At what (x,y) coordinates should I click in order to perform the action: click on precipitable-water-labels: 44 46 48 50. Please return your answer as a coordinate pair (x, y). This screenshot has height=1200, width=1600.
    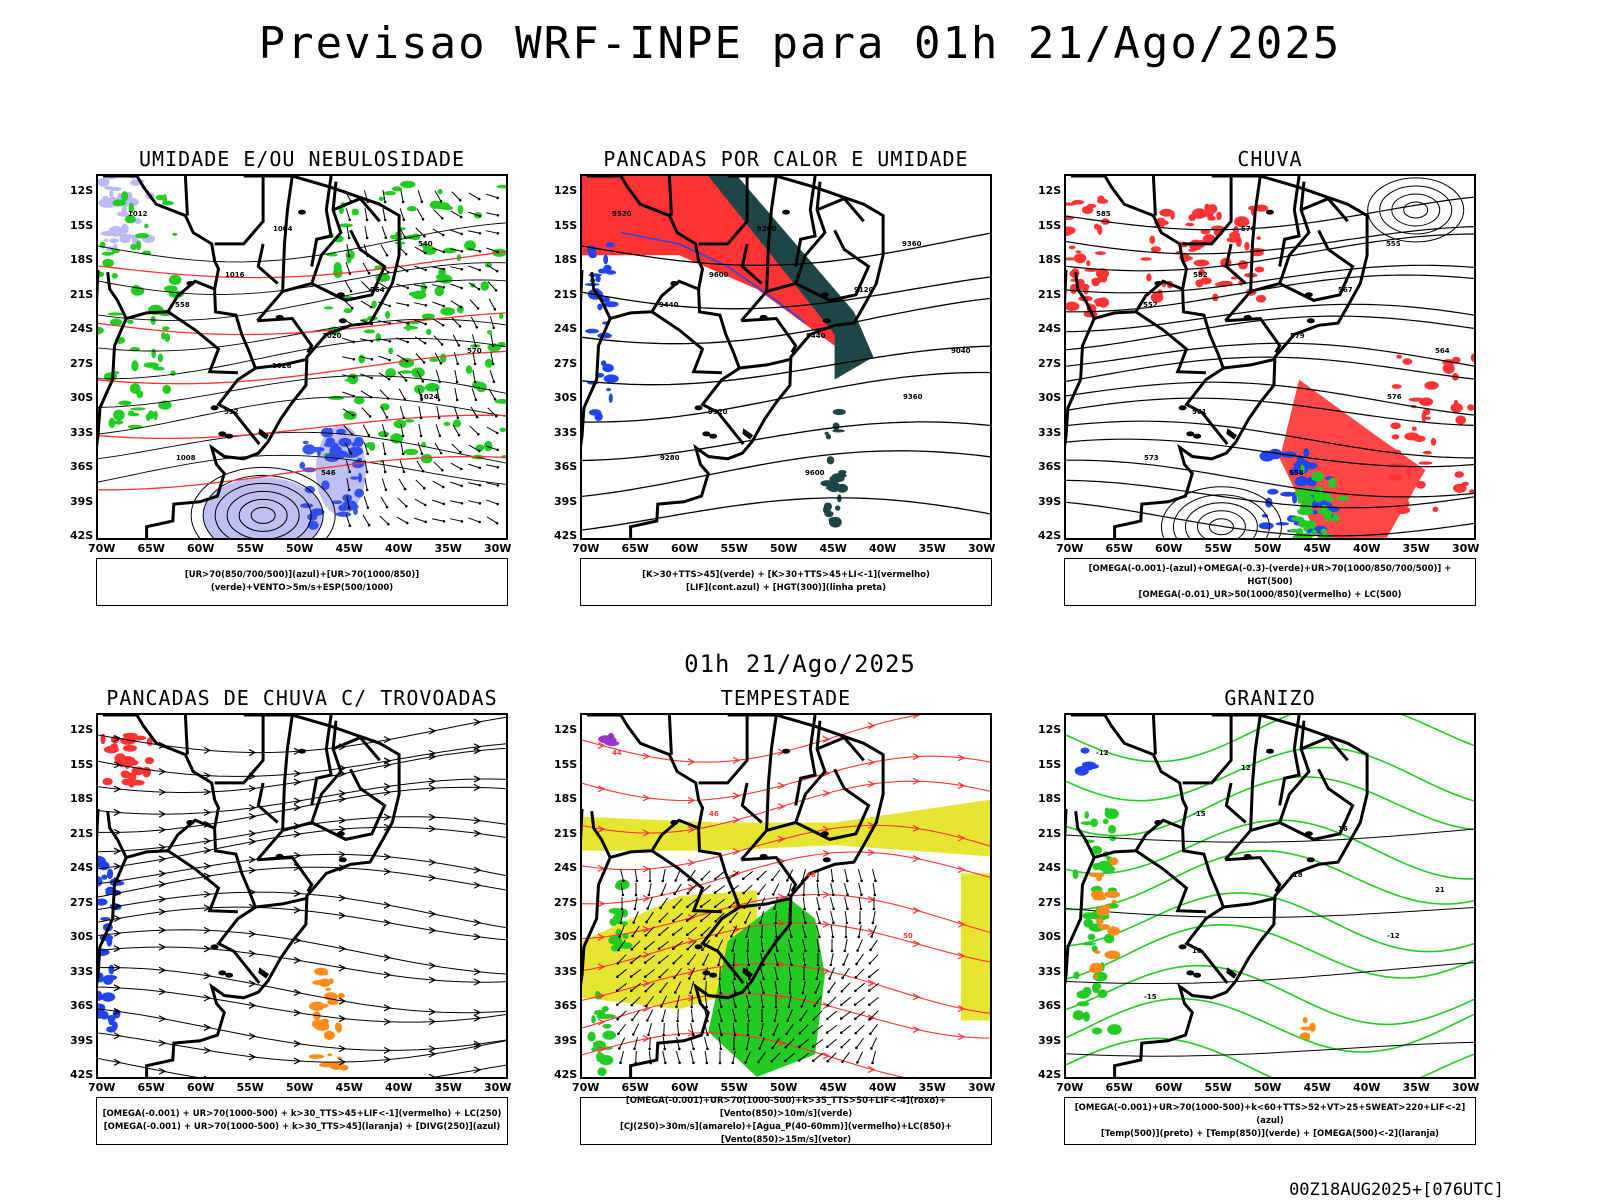
    Looking at the image, I should click on (762, 844).